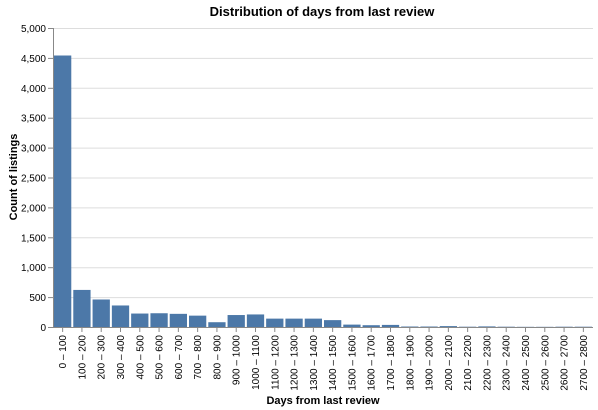 Image resolution: width=598 pixels, height=410 pixels. I want to click on y-tick-label: 5,000, so click(33, 29).